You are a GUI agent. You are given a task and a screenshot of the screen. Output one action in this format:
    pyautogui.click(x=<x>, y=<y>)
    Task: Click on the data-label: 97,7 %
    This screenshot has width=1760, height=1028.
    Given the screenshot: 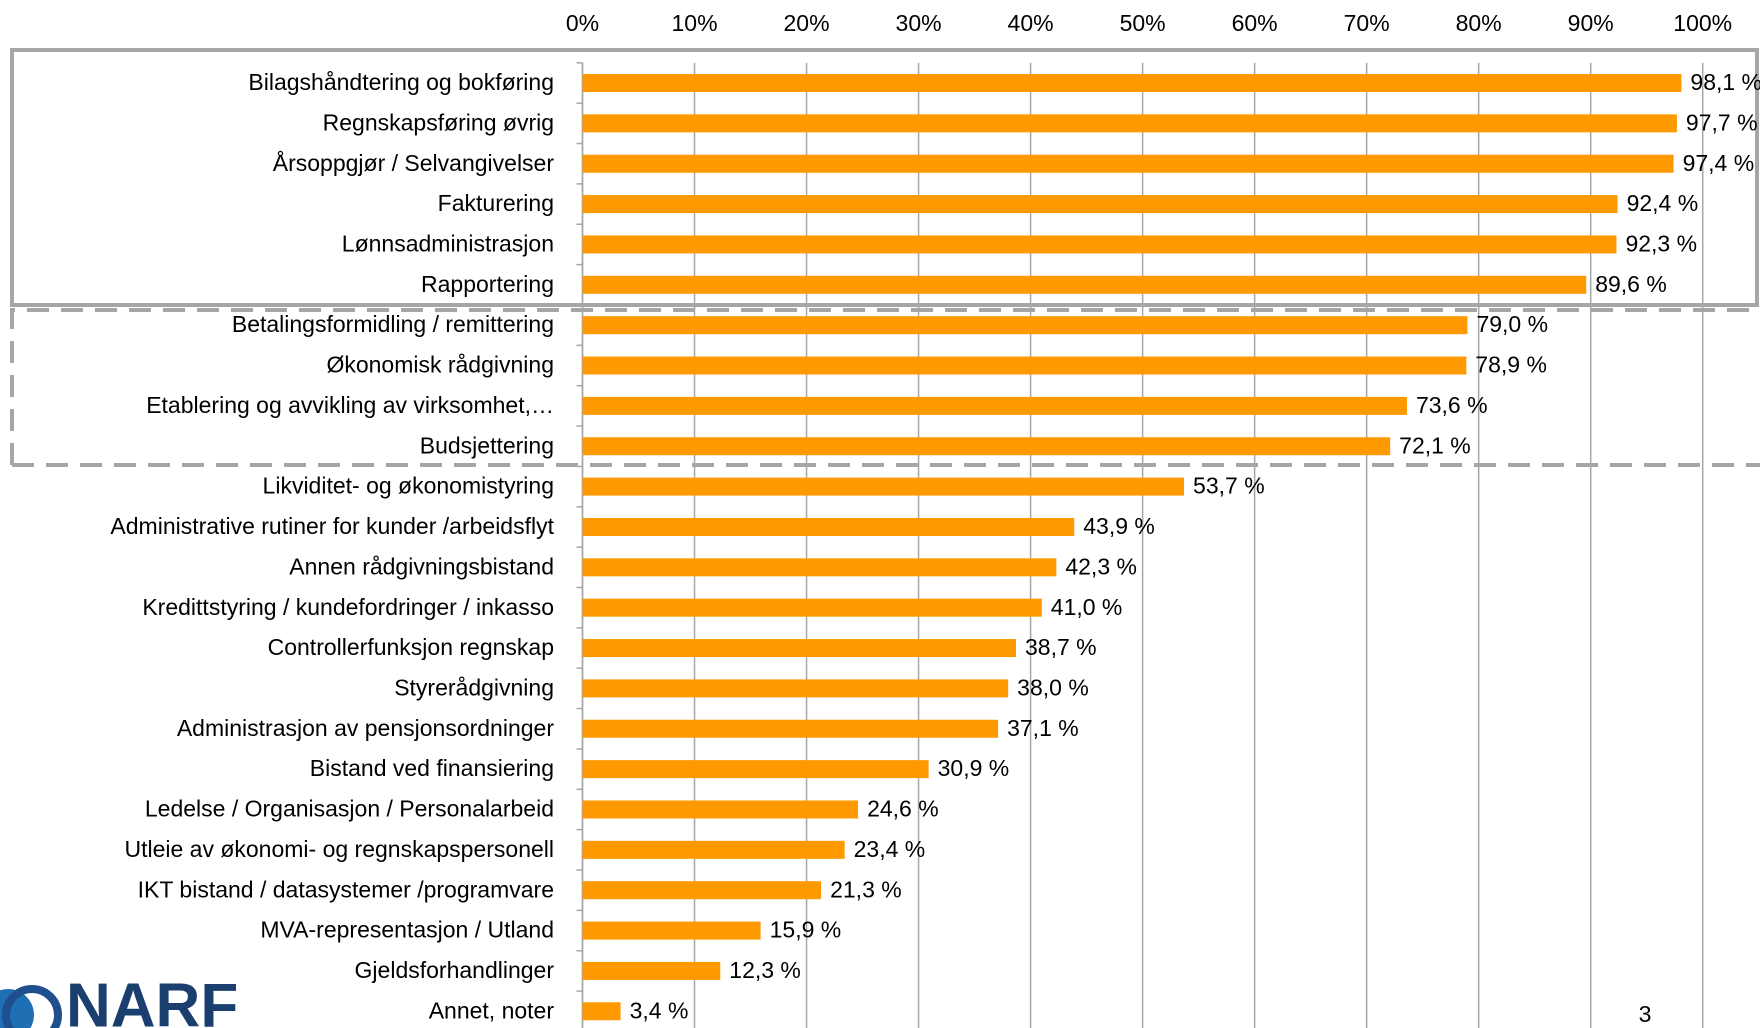 What is the action you would take?
    pyautogui.click(x=1722, y=122)
    